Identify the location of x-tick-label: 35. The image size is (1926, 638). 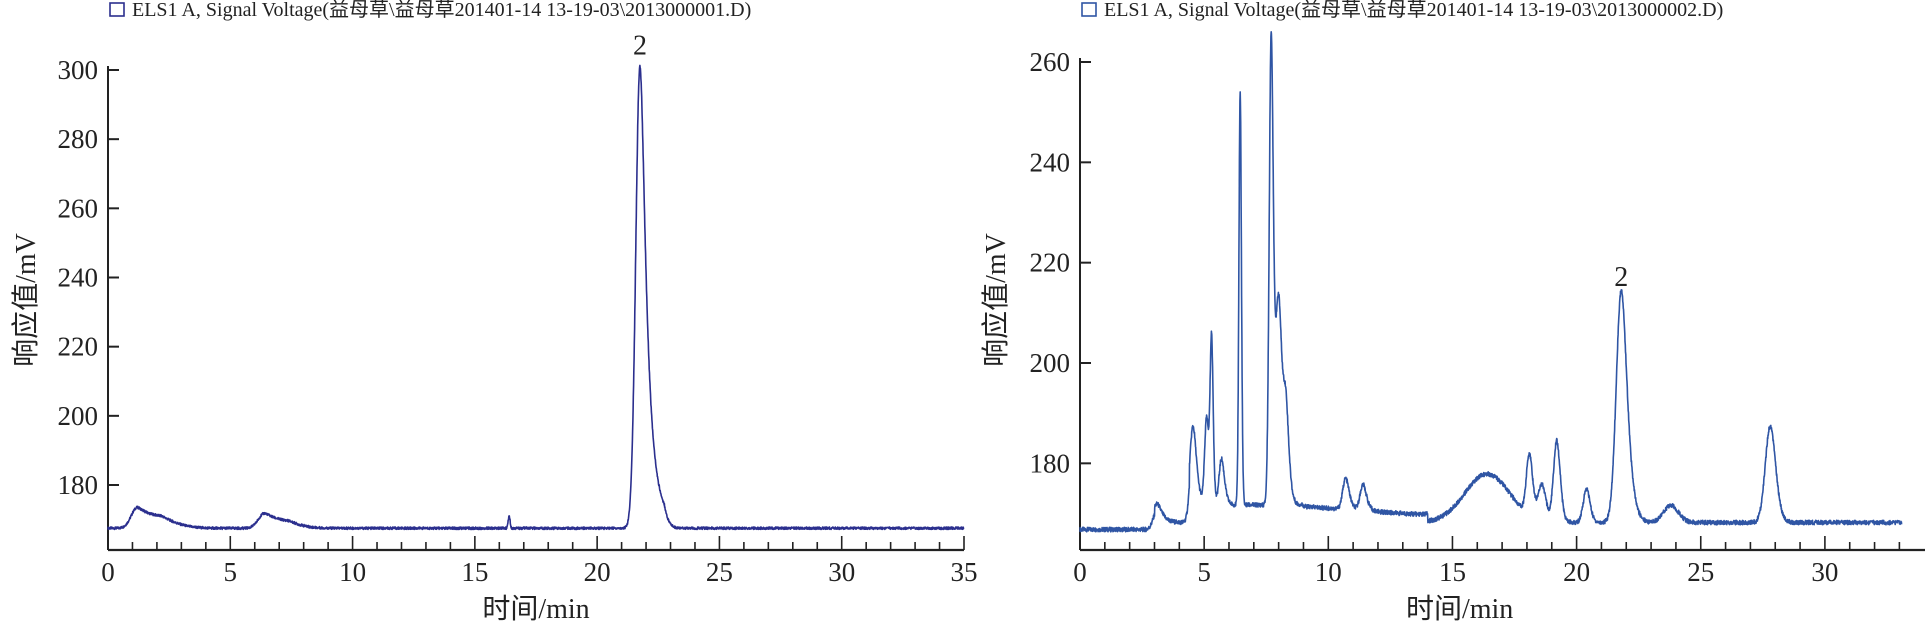
(964, 572).